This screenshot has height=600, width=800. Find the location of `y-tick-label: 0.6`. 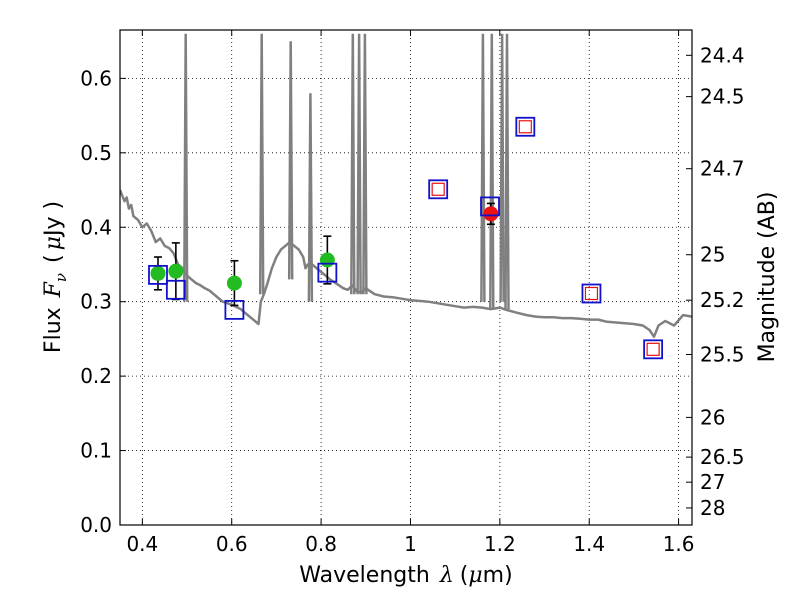

y-tick-label: 0.6 is located at coordinates (96, 78).